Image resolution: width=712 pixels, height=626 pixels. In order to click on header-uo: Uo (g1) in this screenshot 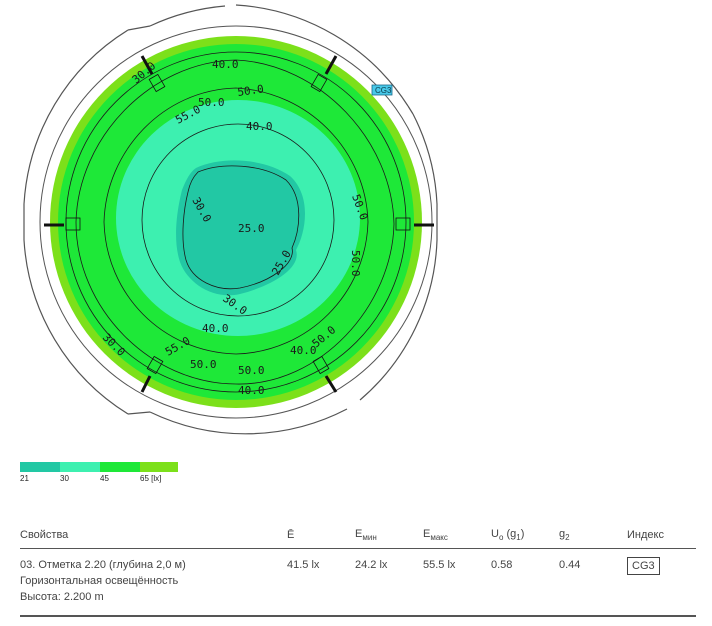, I will do `click(525, 537)`.